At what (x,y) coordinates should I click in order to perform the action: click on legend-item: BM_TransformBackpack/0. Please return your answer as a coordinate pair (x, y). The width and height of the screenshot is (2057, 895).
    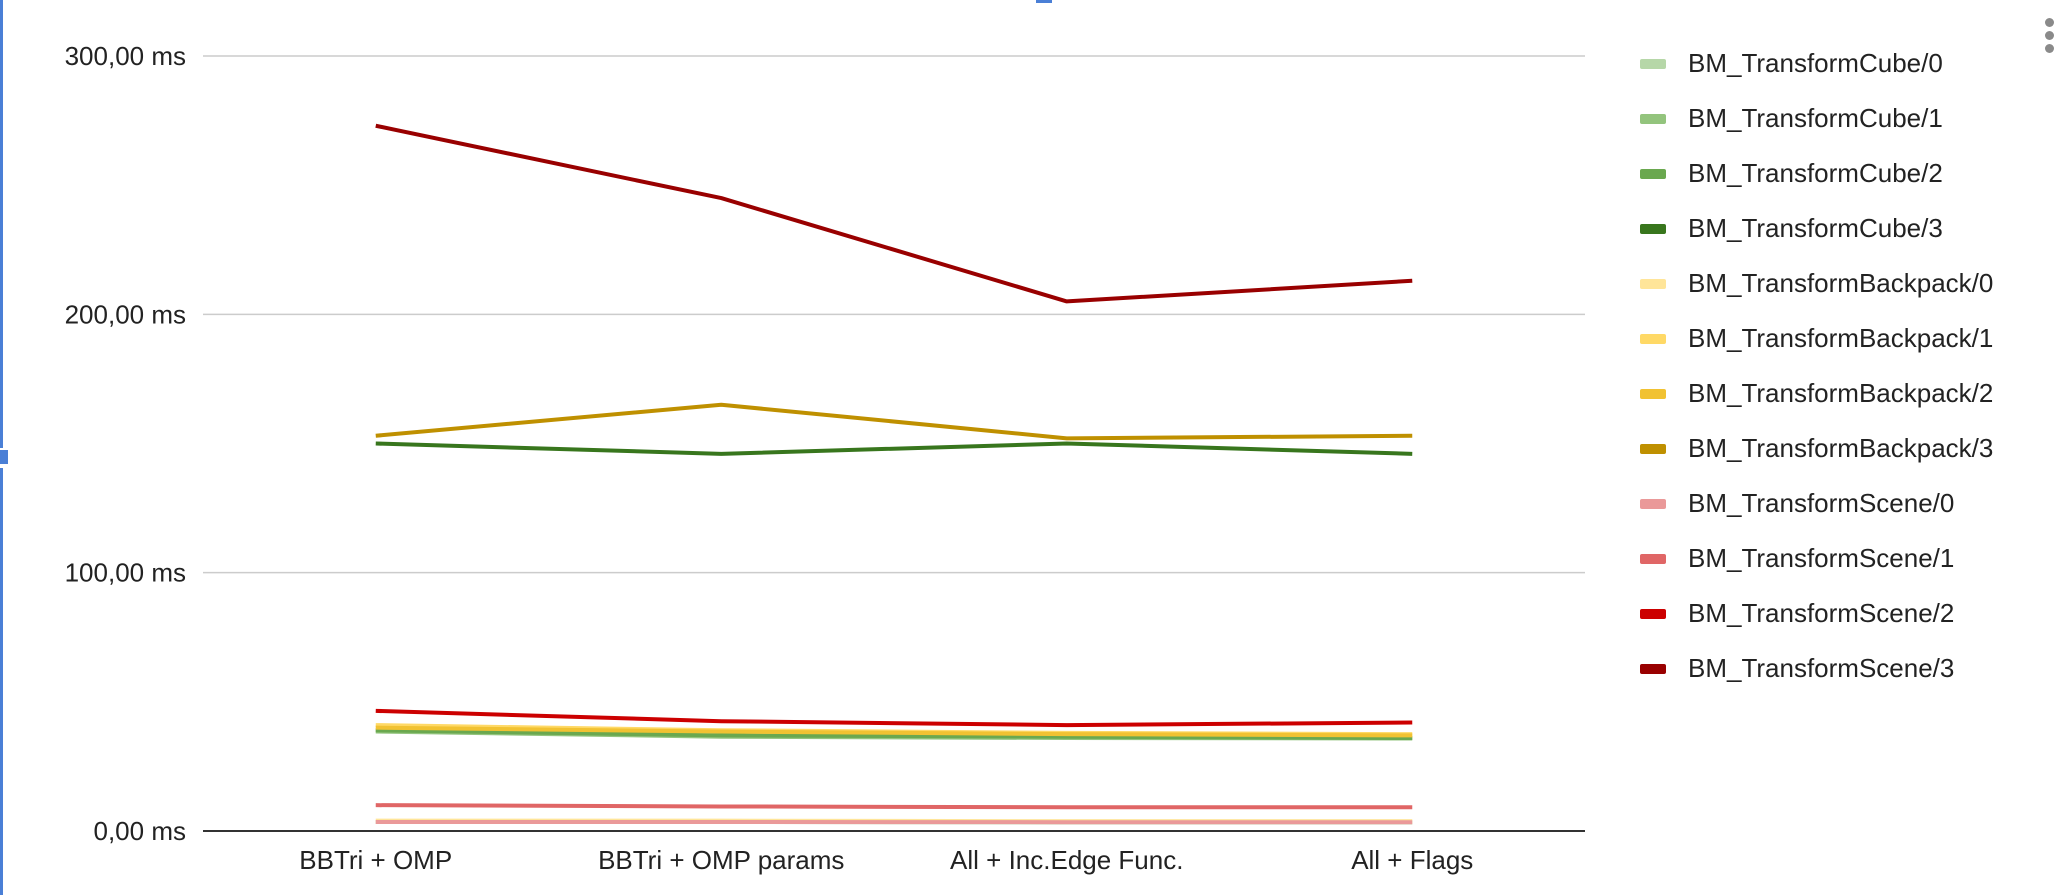
    Looking at the image, I should click on (1816, 283).